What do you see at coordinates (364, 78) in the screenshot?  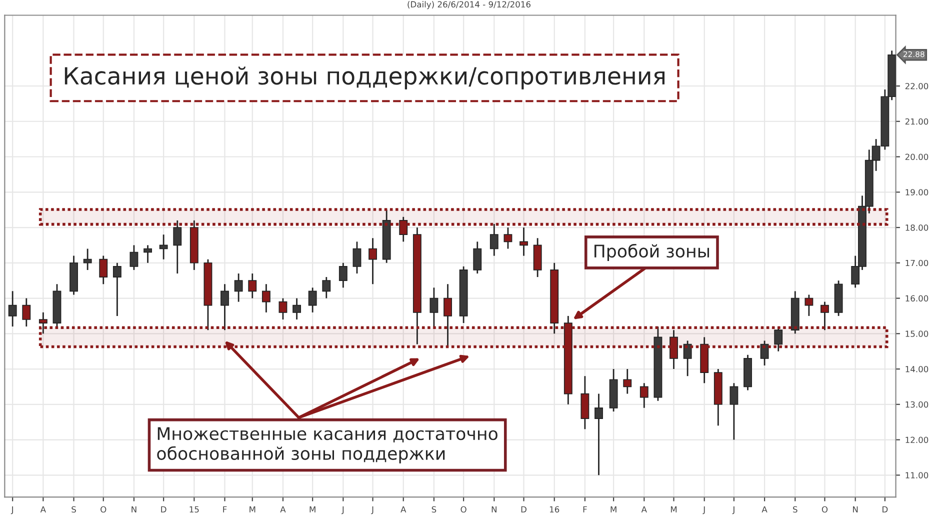 I see `text: Касания ценой зоны поддержки/сопротивления` at bounding box center [364, 78].